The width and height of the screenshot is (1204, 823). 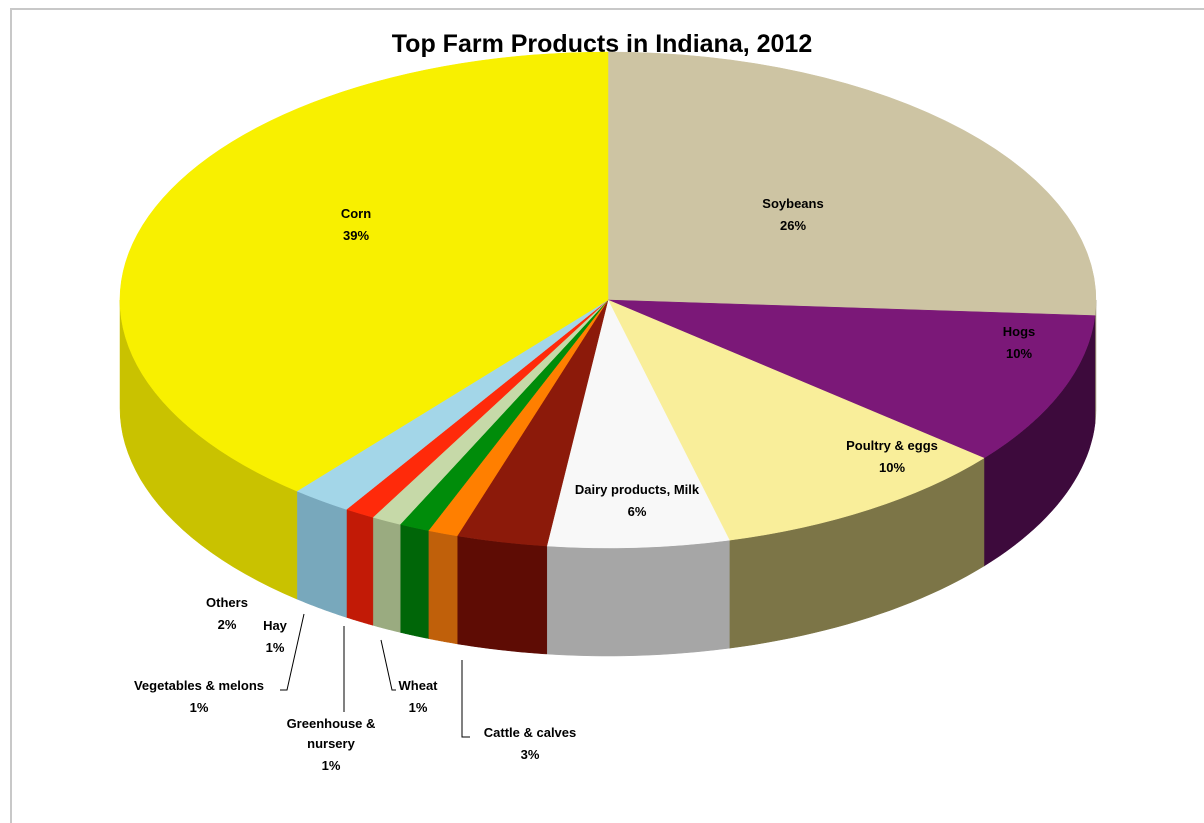 What do you see at coordinates (892, 445) in the screenshot?
I see `slice-label-poultry-and-eggs: Poultry & eggs` at bounding box center [892, 445].